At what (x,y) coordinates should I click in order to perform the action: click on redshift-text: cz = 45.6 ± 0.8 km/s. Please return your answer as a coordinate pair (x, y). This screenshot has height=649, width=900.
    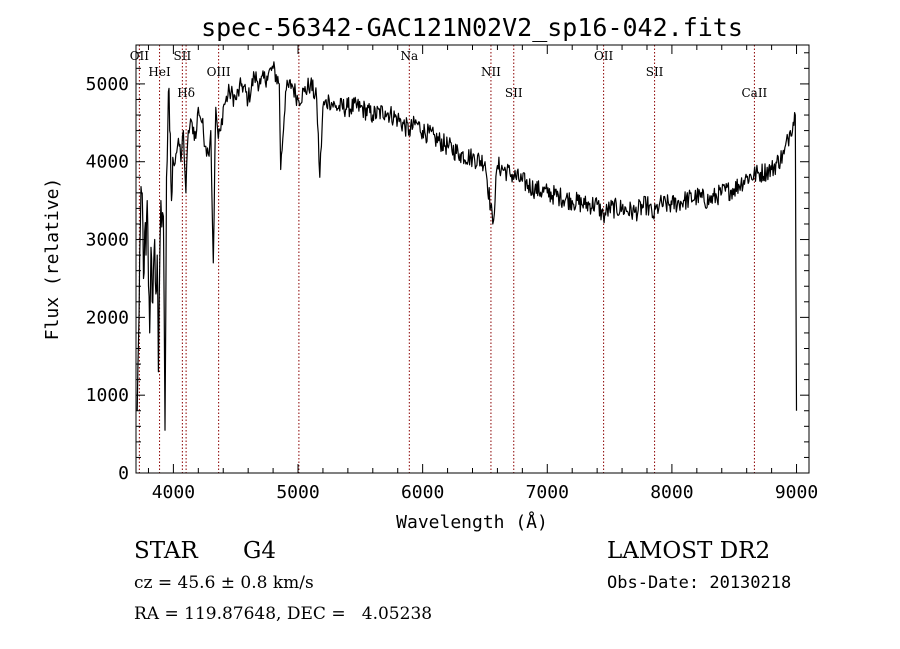
    Looking at the image, I should click on (224, 583).